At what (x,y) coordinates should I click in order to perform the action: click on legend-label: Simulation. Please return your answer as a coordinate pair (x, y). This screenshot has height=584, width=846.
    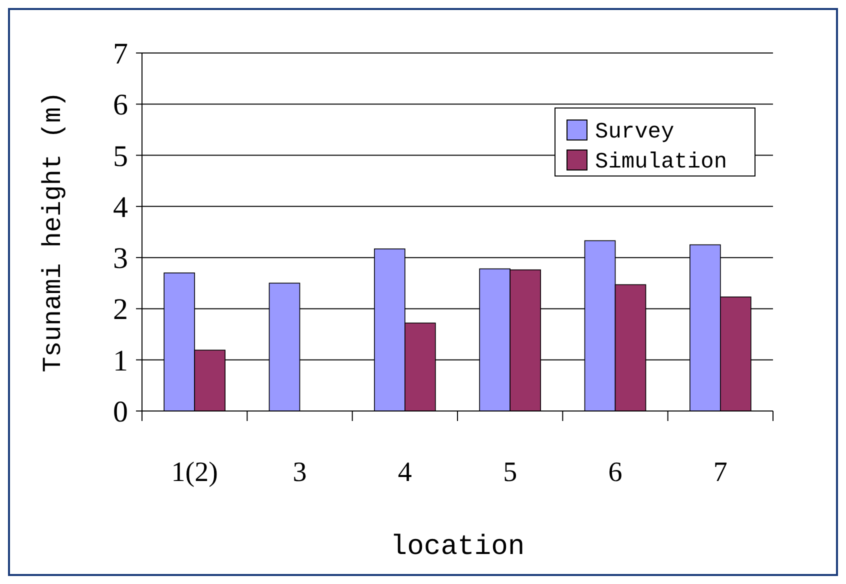
    Looking at the image, I should click on (661, 162).